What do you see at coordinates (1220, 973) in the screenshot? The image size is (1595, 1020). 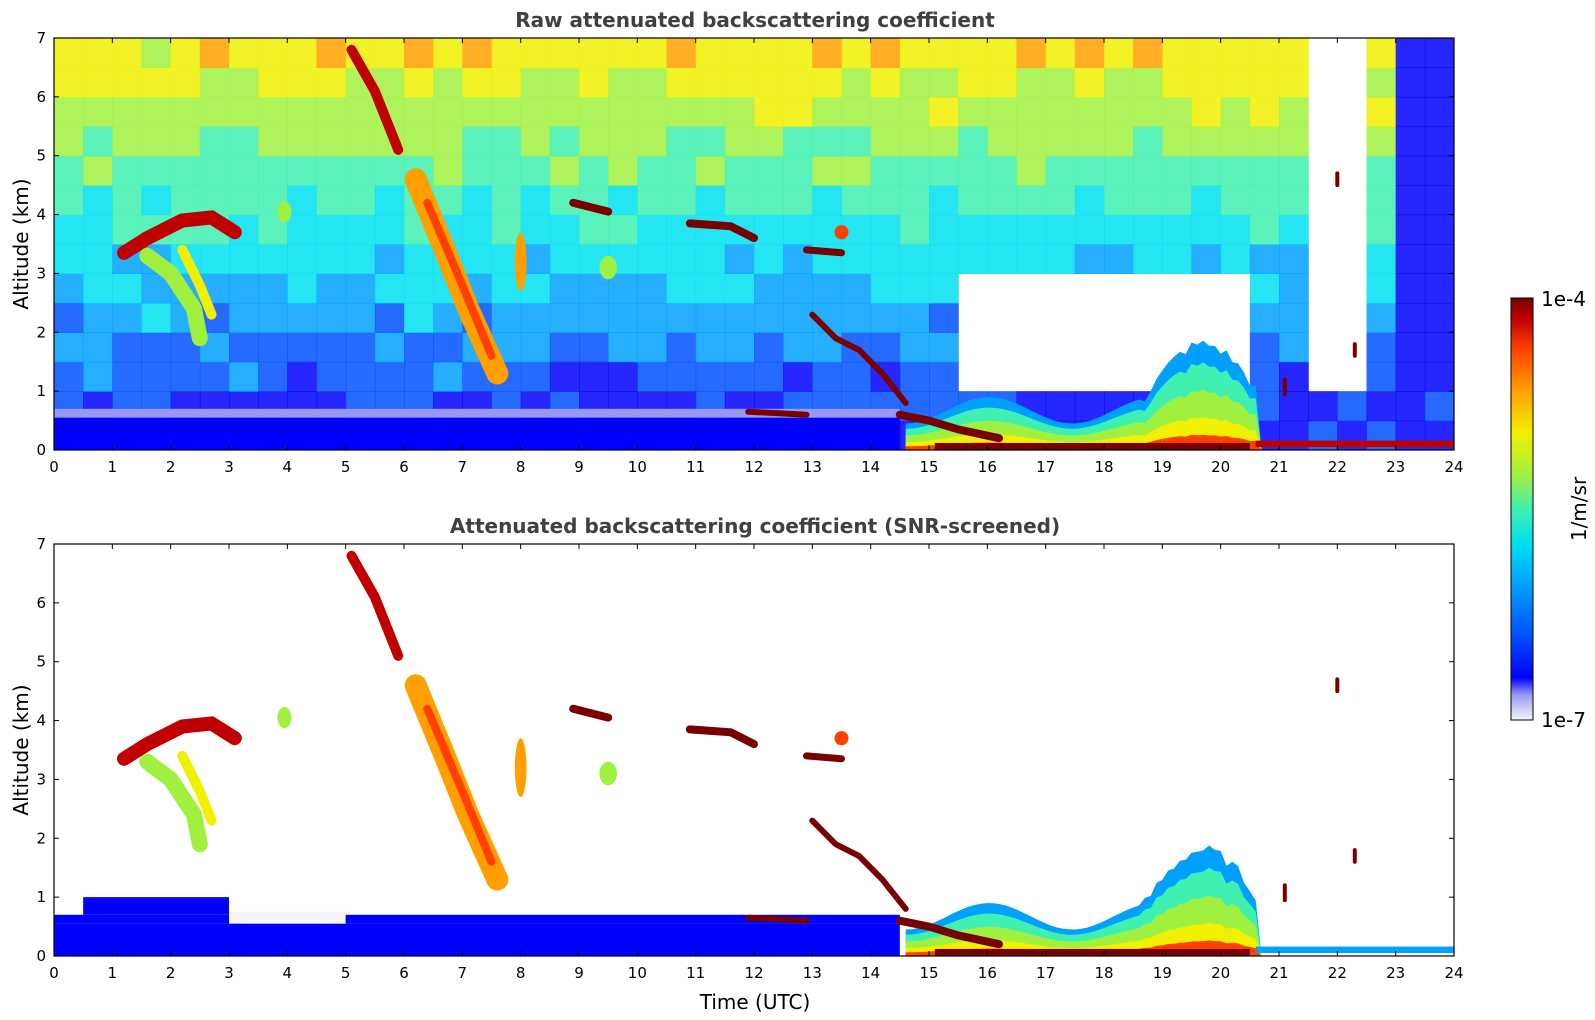 I see `x-tick-label: 20` at bounding box center [1220, 973].